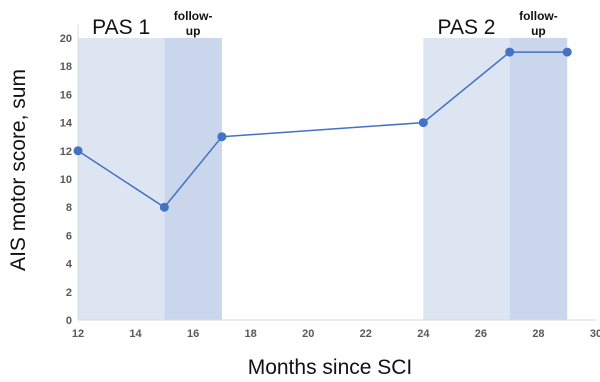  Describe the element at coordinates (481, 334) in the screenshot. I see `x-tick-label: 26` at that location.